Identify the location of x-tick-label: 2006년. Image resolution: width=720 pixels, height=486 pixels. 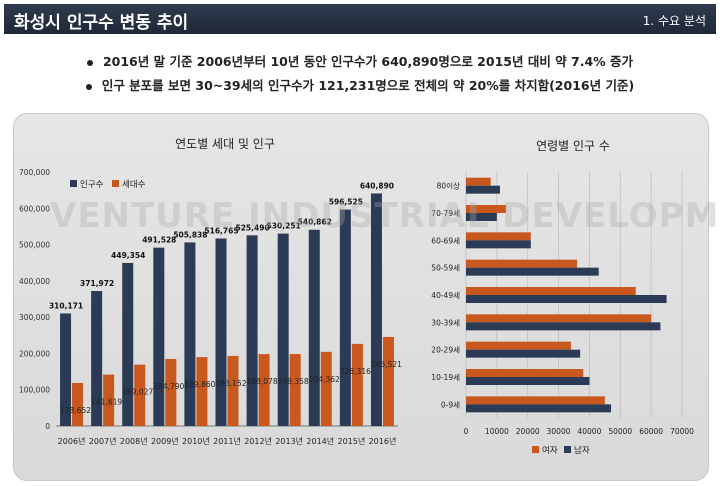
(72, 441).